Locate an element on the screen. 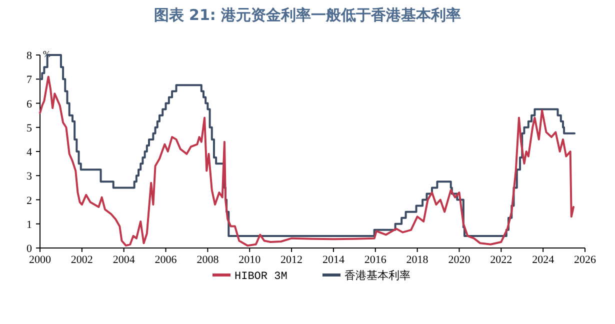 This screenshot has height=324, width=615. y-tick-label: 3 is located at coordinates (29, 176).